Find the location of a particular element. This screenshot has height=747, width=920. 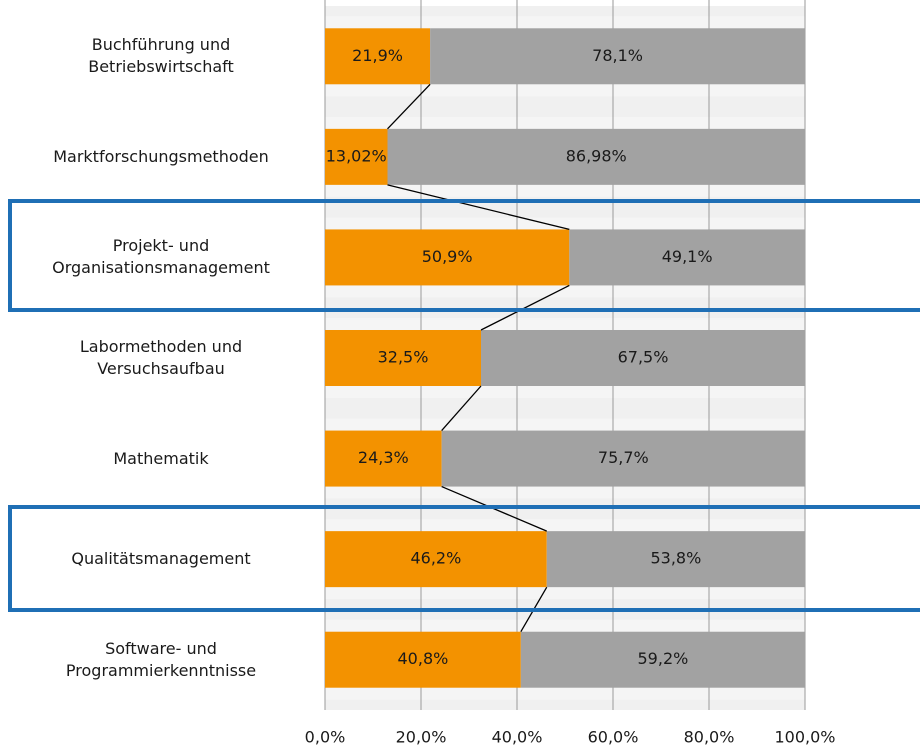

x-tick-label: 80,0% is located at coordinates (709, 737).